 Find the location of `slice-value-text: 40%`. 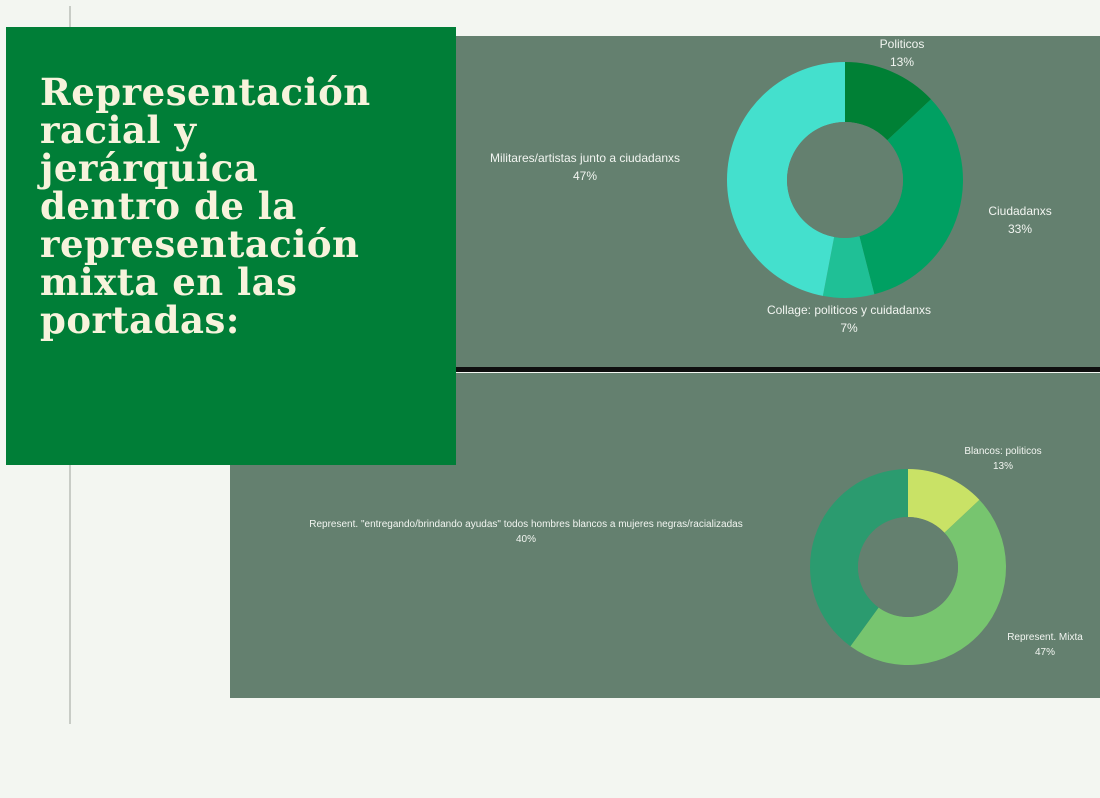

slice-value-text: 40% is located at coordinates (526, 539).